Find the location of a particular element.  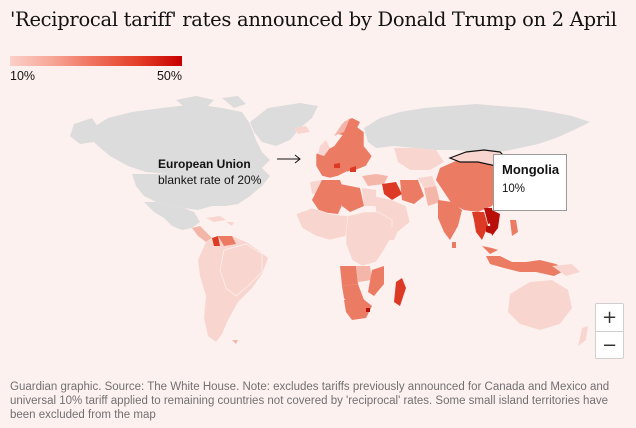

australia is located at coordinates (540, 305).